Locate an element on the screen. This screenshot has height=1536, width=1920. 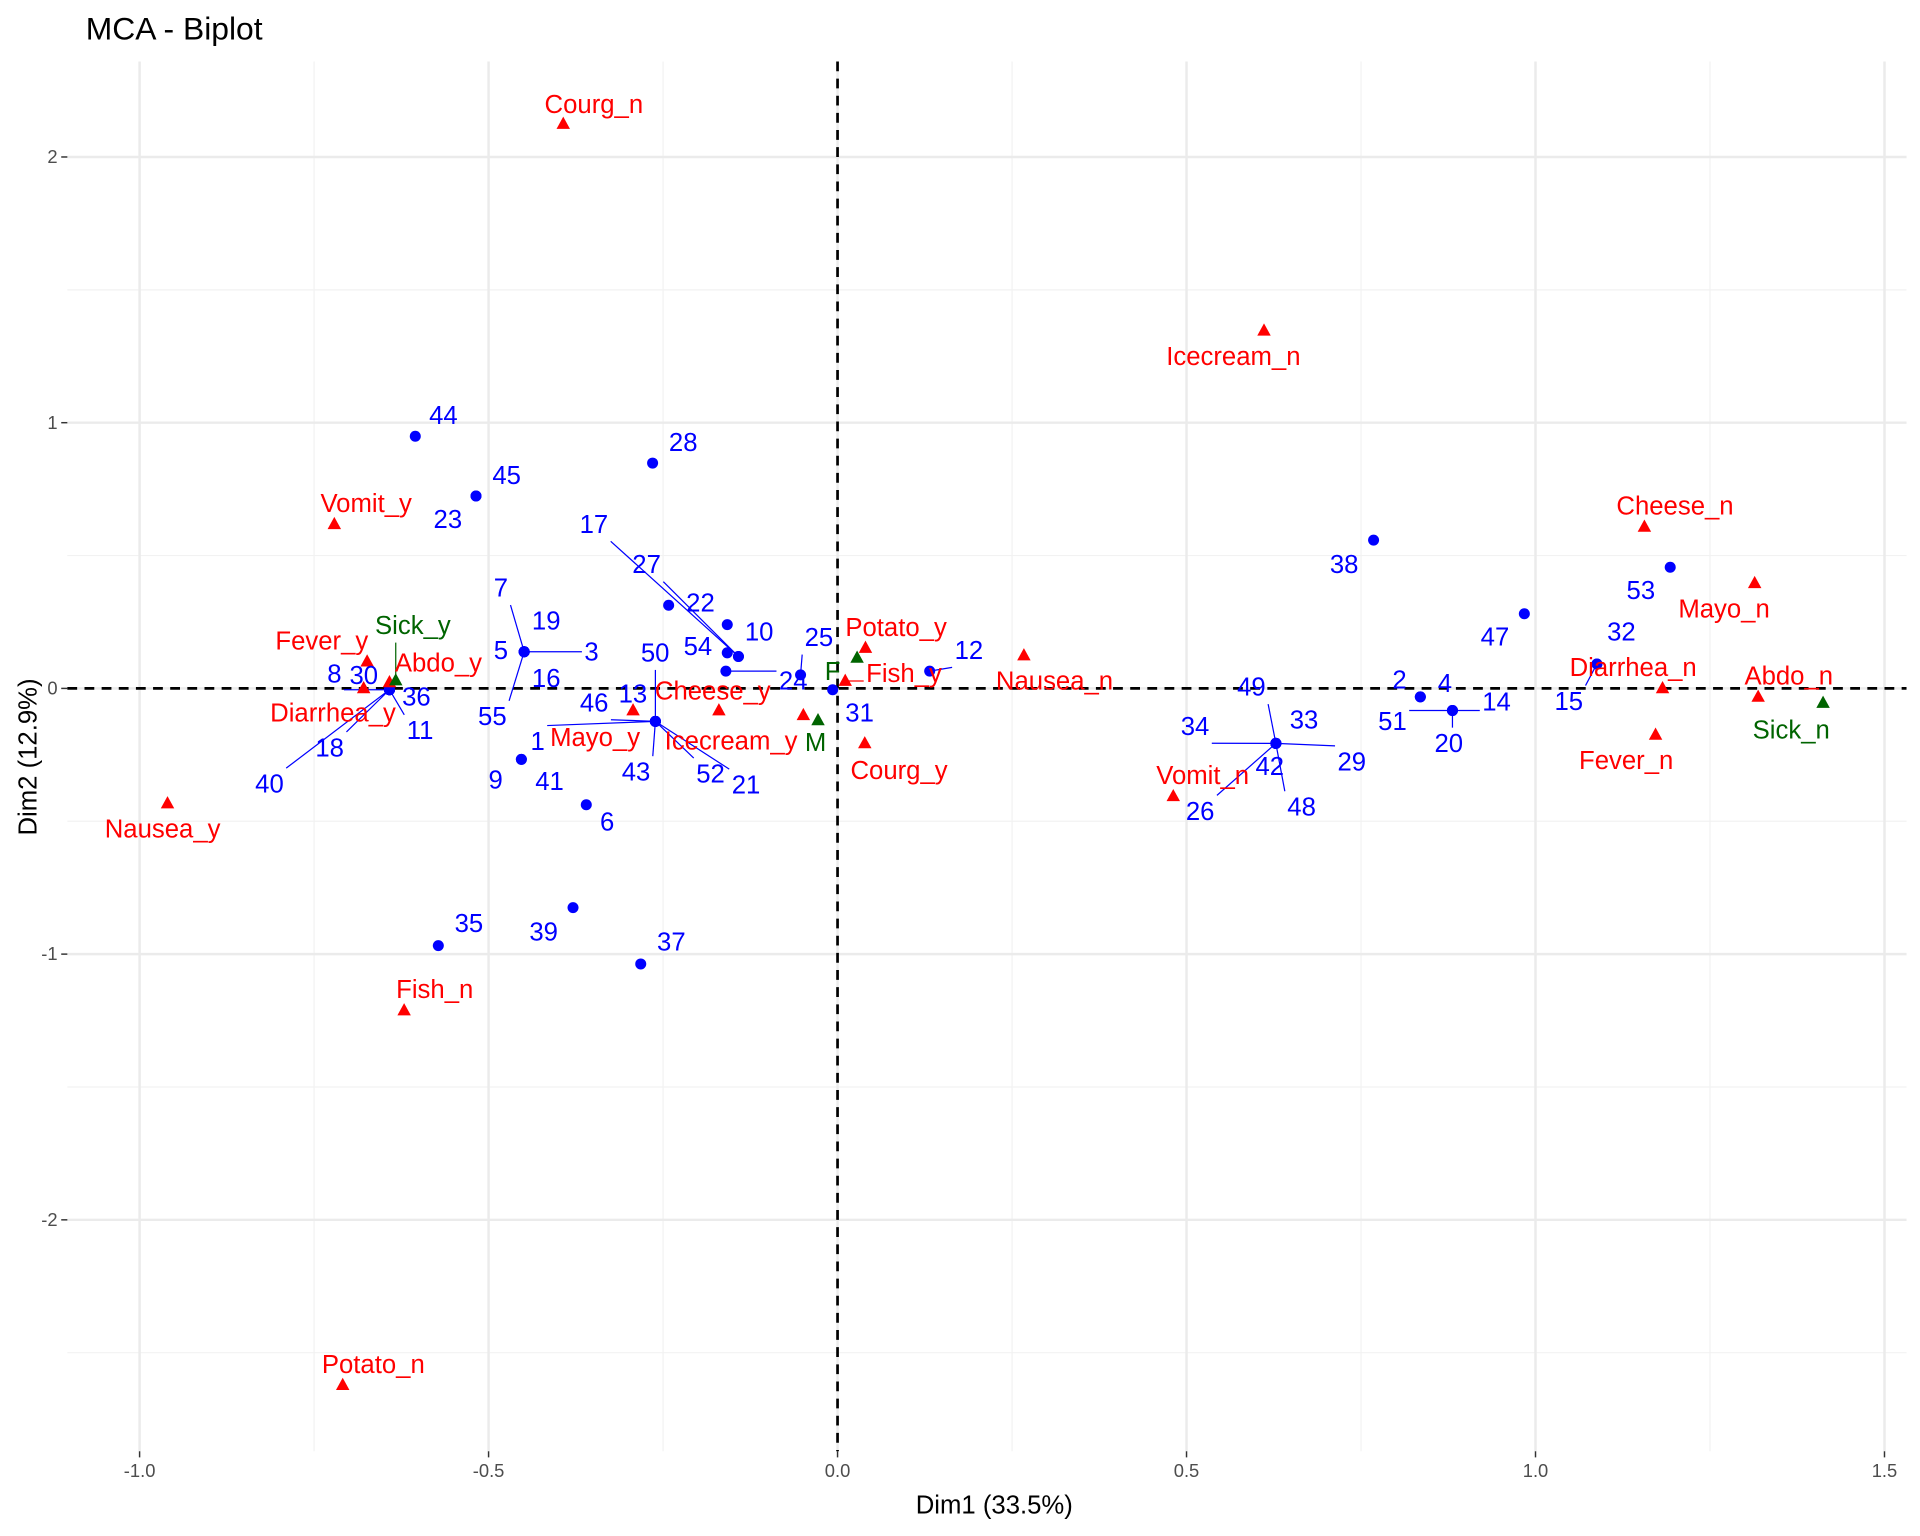
individual-label: 22 is located at coordinates (700, 603).